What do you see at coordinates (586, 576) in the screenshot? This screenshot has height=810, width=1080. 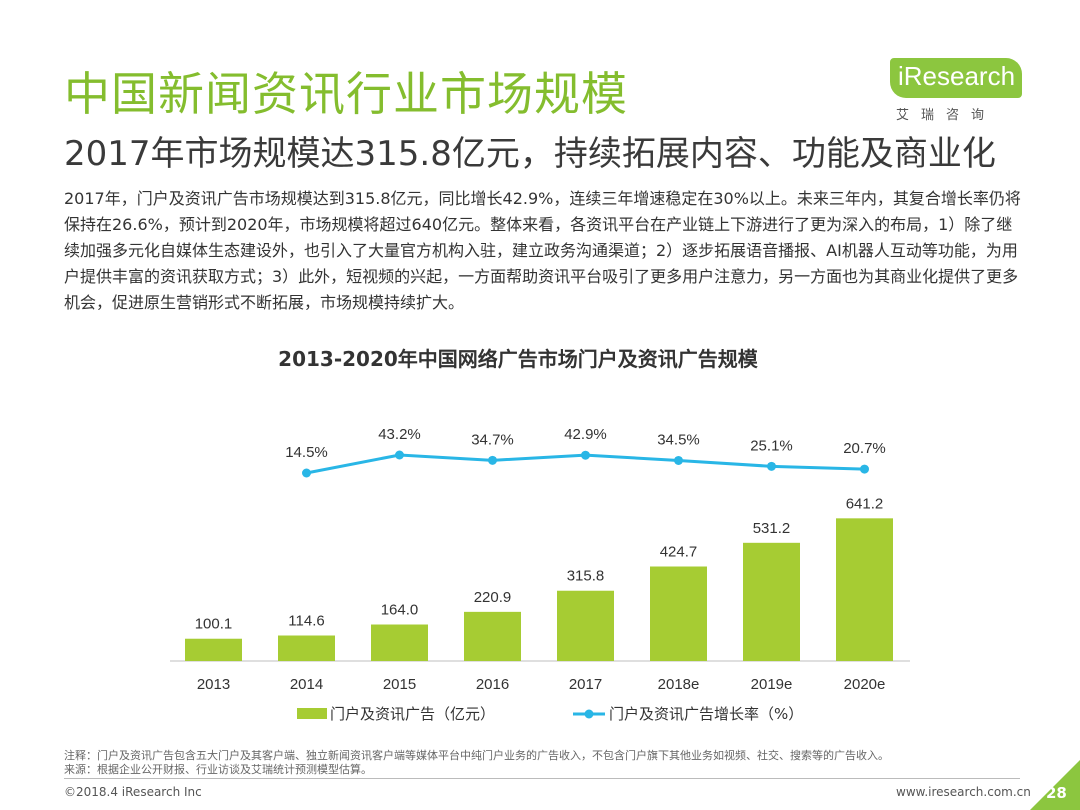 I see `bar-label-2017: 315.8` at bounding box center [586, 576].